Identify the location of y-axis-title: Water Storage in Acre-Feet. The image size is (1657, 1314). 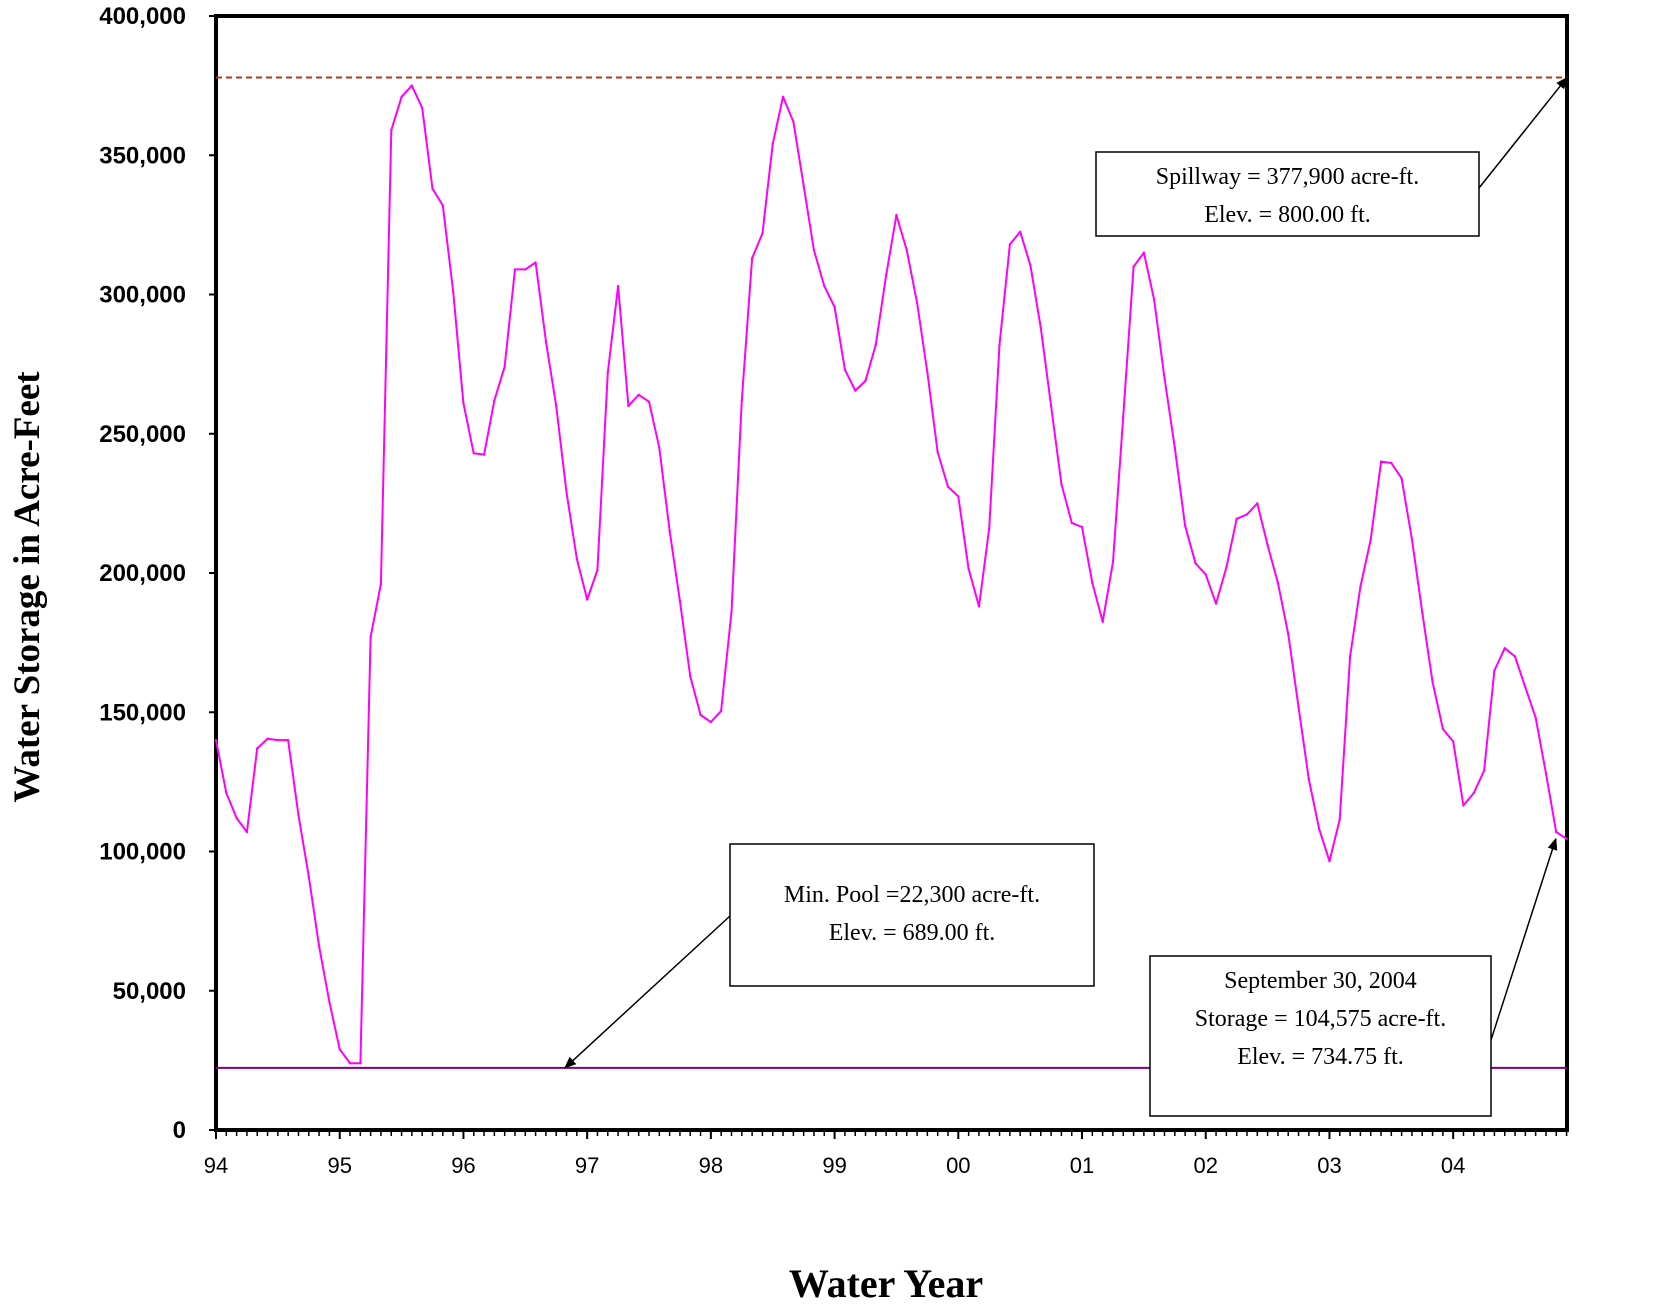
(27, 587).